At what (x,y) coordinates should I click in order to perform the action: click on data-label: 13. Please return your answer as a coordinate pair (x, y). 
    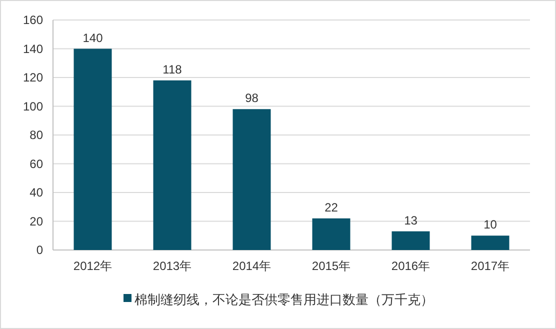
    Looking at the image, I should click on (411, 220).